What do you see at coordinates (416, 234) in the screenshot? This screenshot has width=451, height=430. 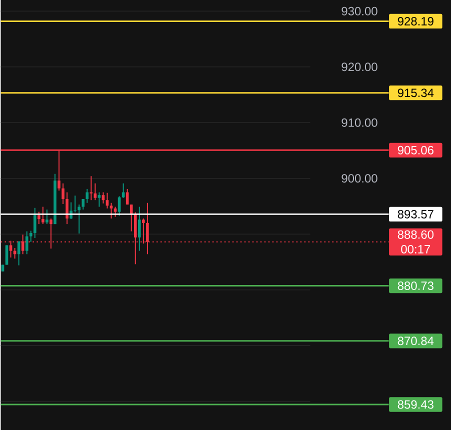 I see `ref-line-label: 888.60` at bounding box center [416, 234].